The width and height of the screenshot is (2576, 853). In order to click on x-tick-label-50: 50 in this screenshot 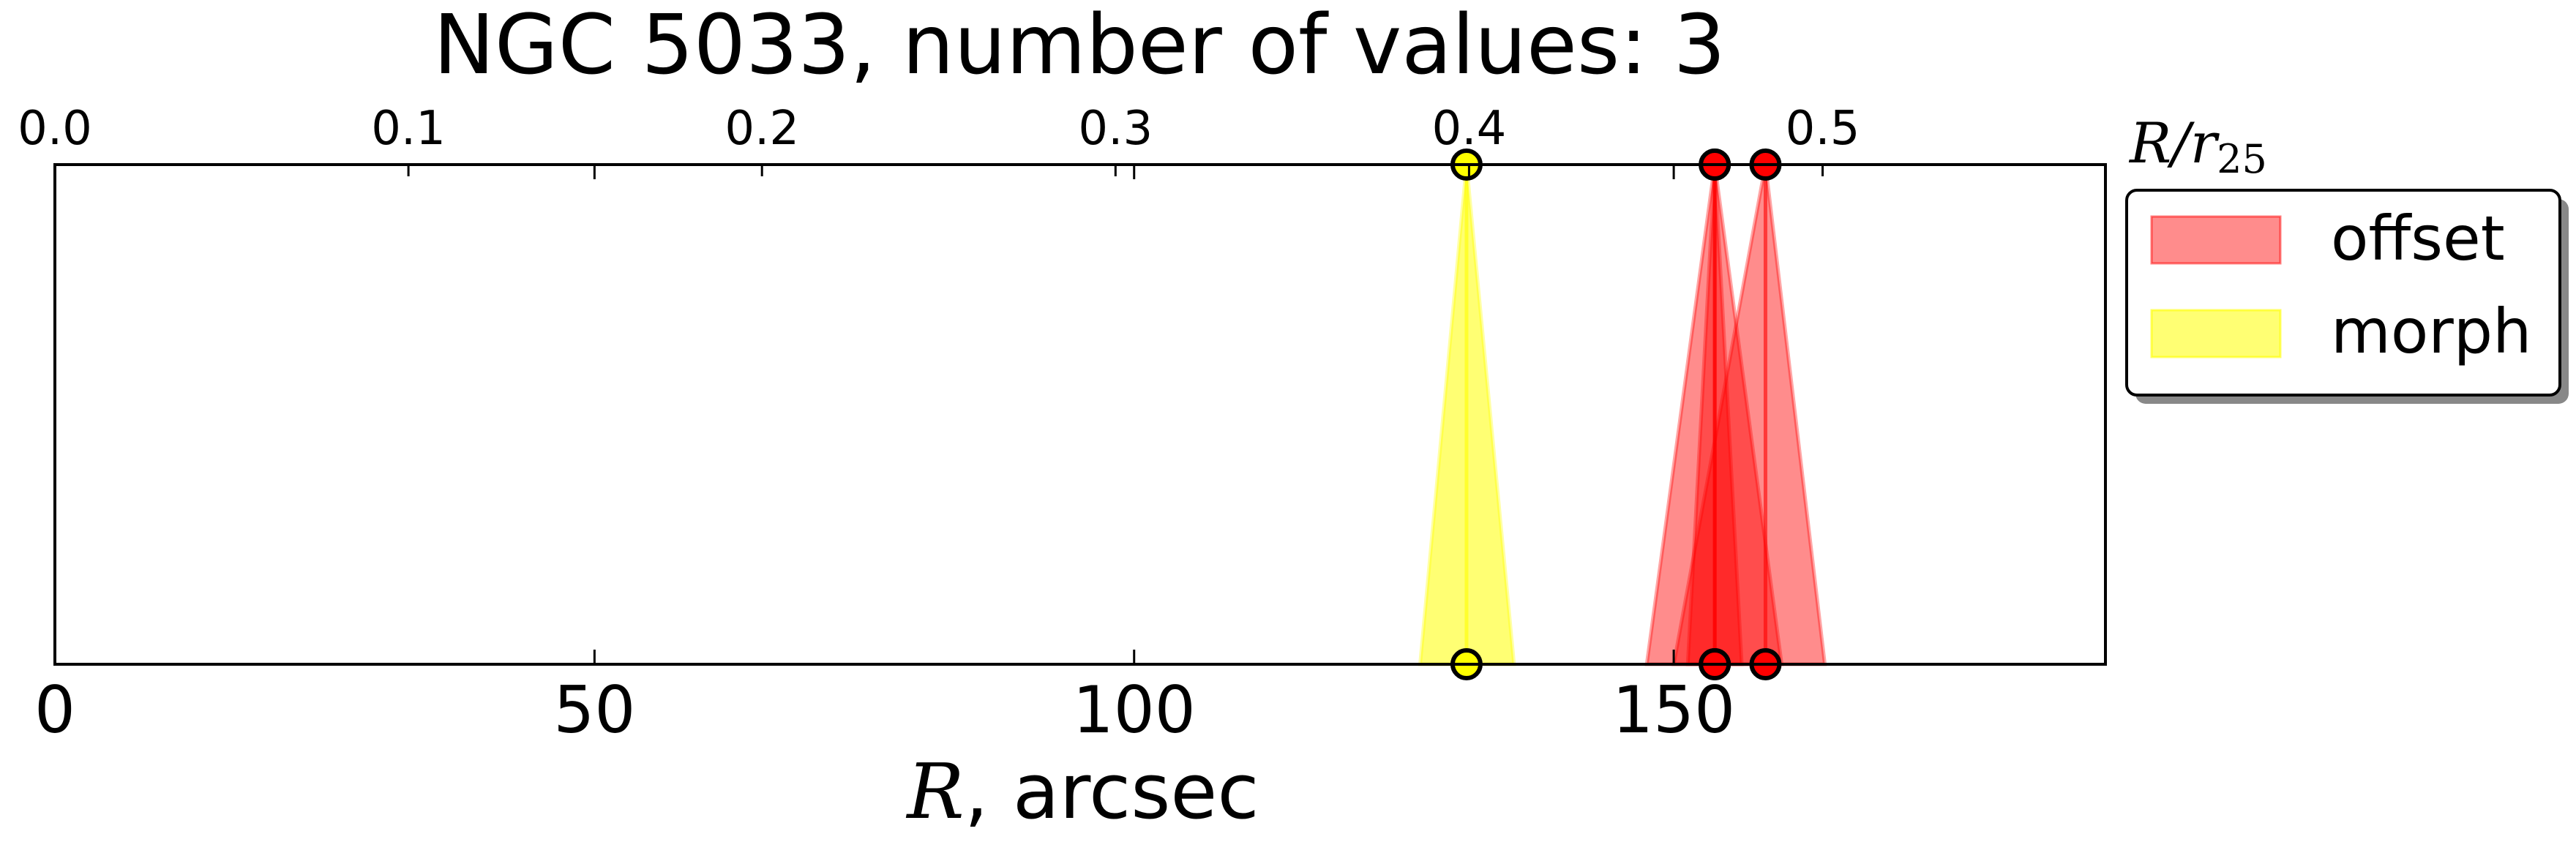, I will do `click(594, 710)`.